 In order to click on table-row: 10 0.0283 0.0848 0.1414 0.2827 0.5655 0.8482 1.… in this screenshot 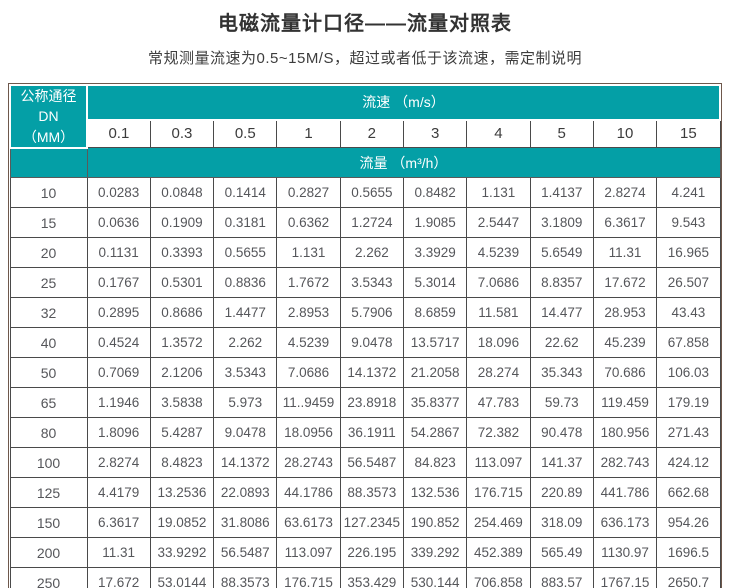, I will do `click(365, 193)`.